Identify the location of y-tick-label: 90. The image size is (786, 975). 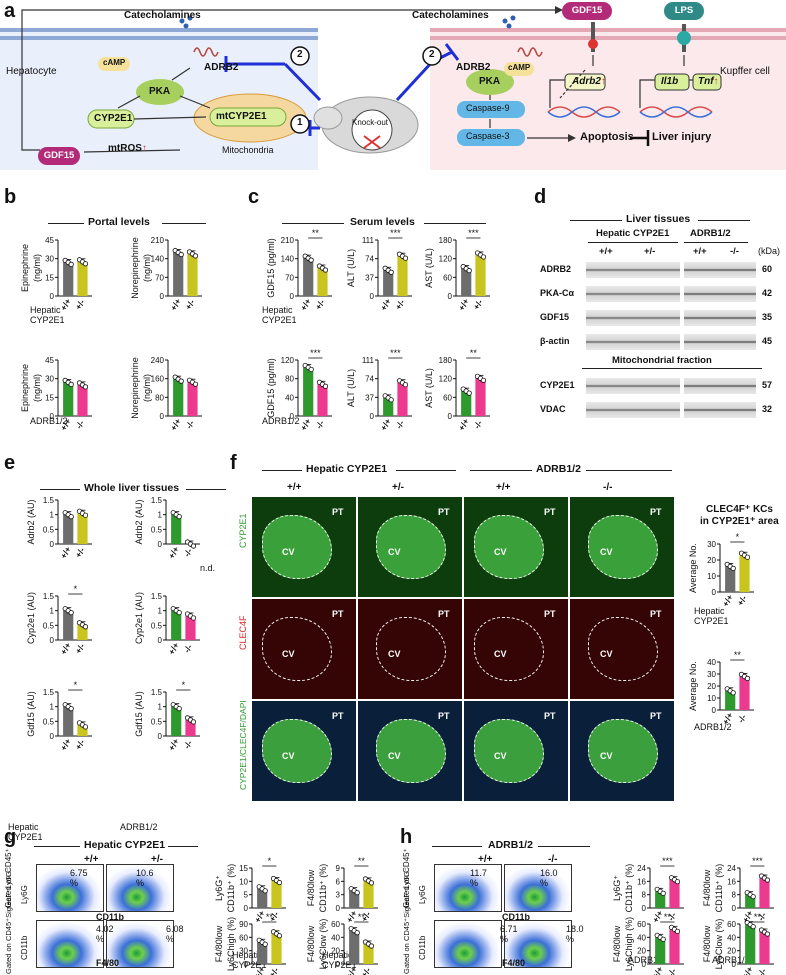
(243, 924).